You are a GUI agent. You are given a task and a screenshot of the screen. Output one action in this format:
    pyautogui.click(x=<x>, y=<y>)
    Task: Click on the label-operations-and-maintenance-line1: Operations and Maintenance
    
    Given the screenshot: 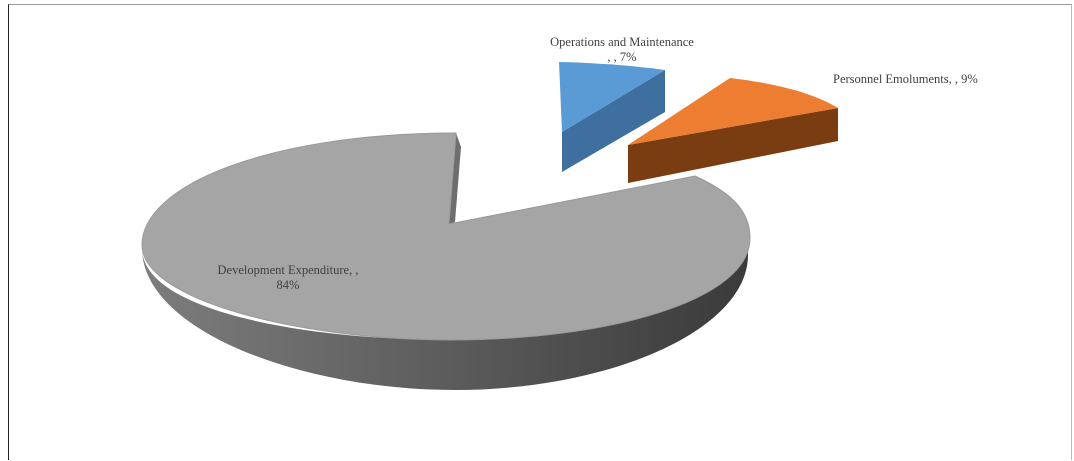 What is the action you would take?
    pyautogui.click(x=622, y=42)
    